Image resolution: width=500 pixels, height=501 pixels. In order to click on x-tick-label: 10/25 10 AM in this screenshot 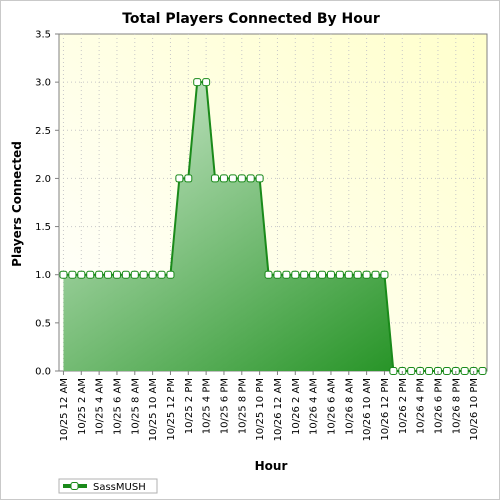, I will do `click(153, 409)`.